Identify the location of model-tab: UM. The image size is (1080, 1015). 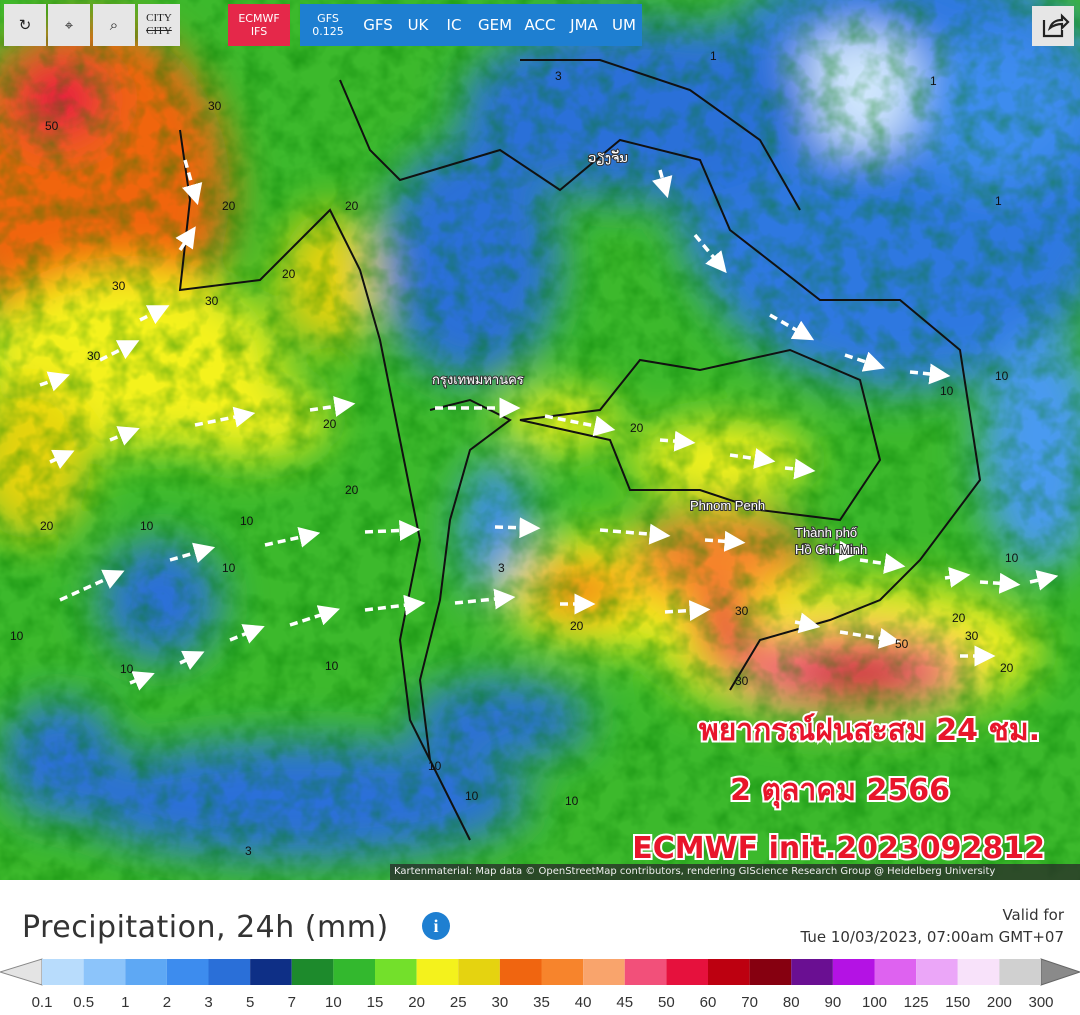
(624, 25).